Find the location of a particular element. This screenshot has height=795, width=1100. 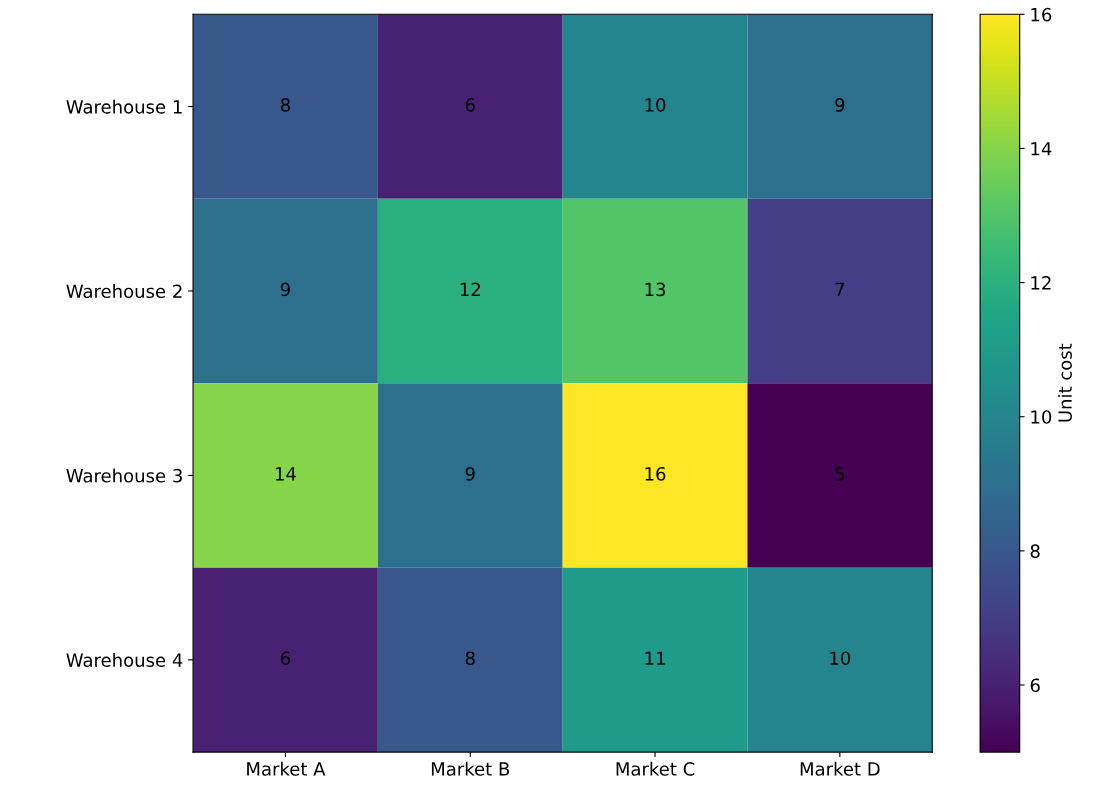

color-bar-label: 16 is located at coordinates (1041, 14).